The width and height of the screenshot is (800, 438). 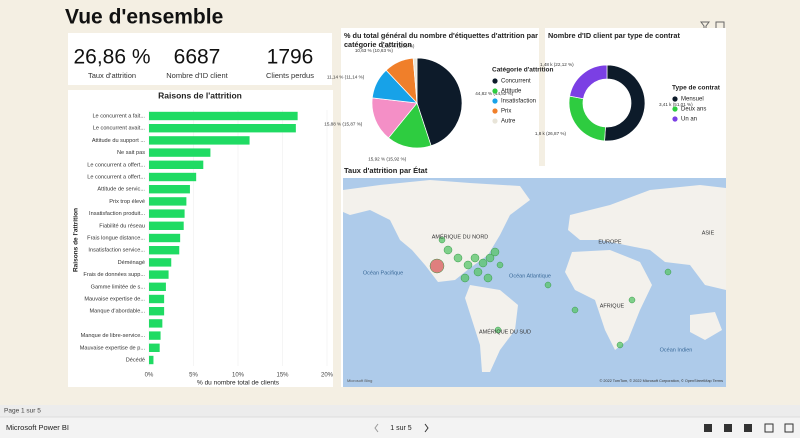 What do you see at coordinates (238, 376) in the screenshot?
I see `x-tick-label: 10%` at bounding box center [238, 376].